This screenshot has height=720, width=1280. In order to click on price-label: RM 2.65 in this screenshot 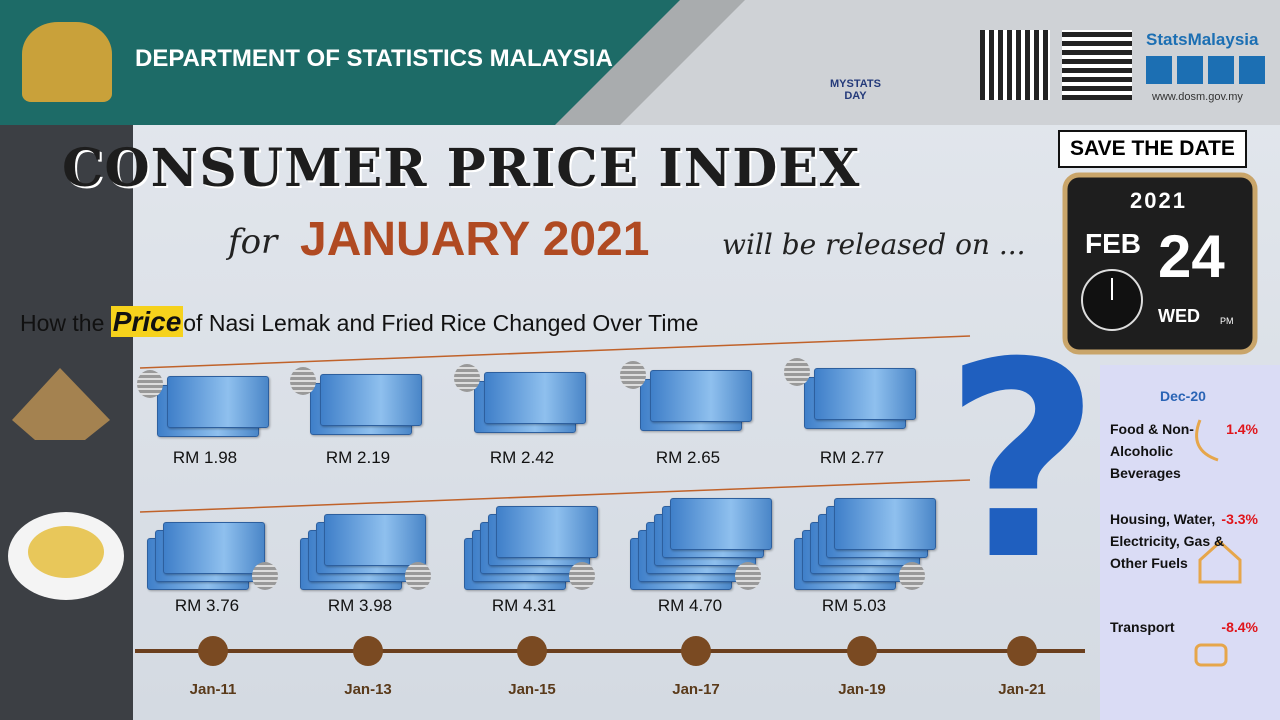, I will do `click(688, 457)`.